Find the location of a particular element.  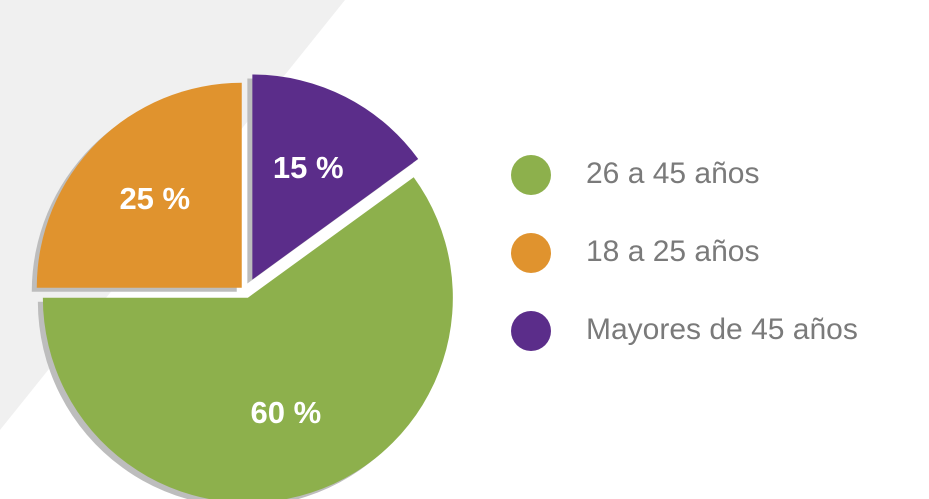

slice-label: 60 % is located at coordinates (286, 412).